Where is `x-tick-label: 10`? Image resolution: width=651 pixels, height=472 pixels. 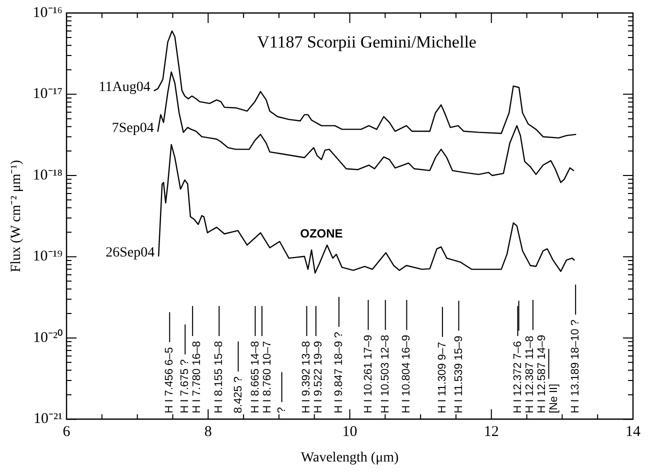 x-tick-label: 10 is located at coordinates (350, 432).